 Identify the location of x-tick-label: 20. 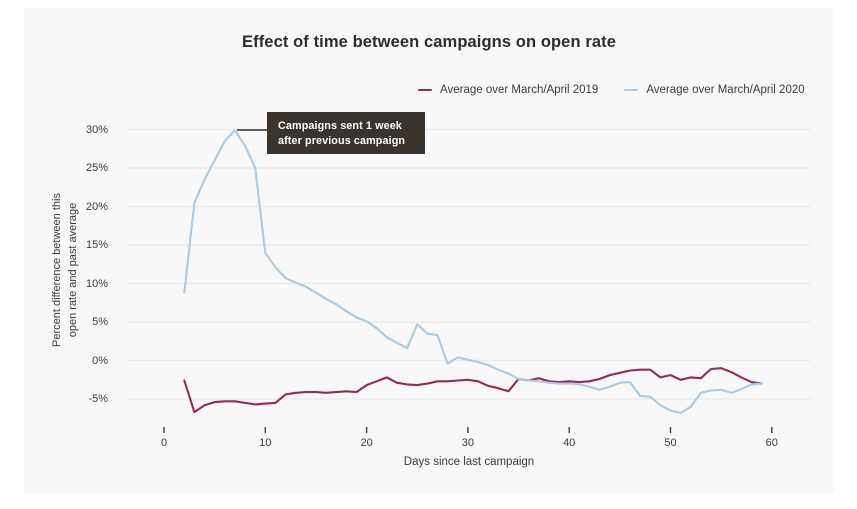
(366, 443).